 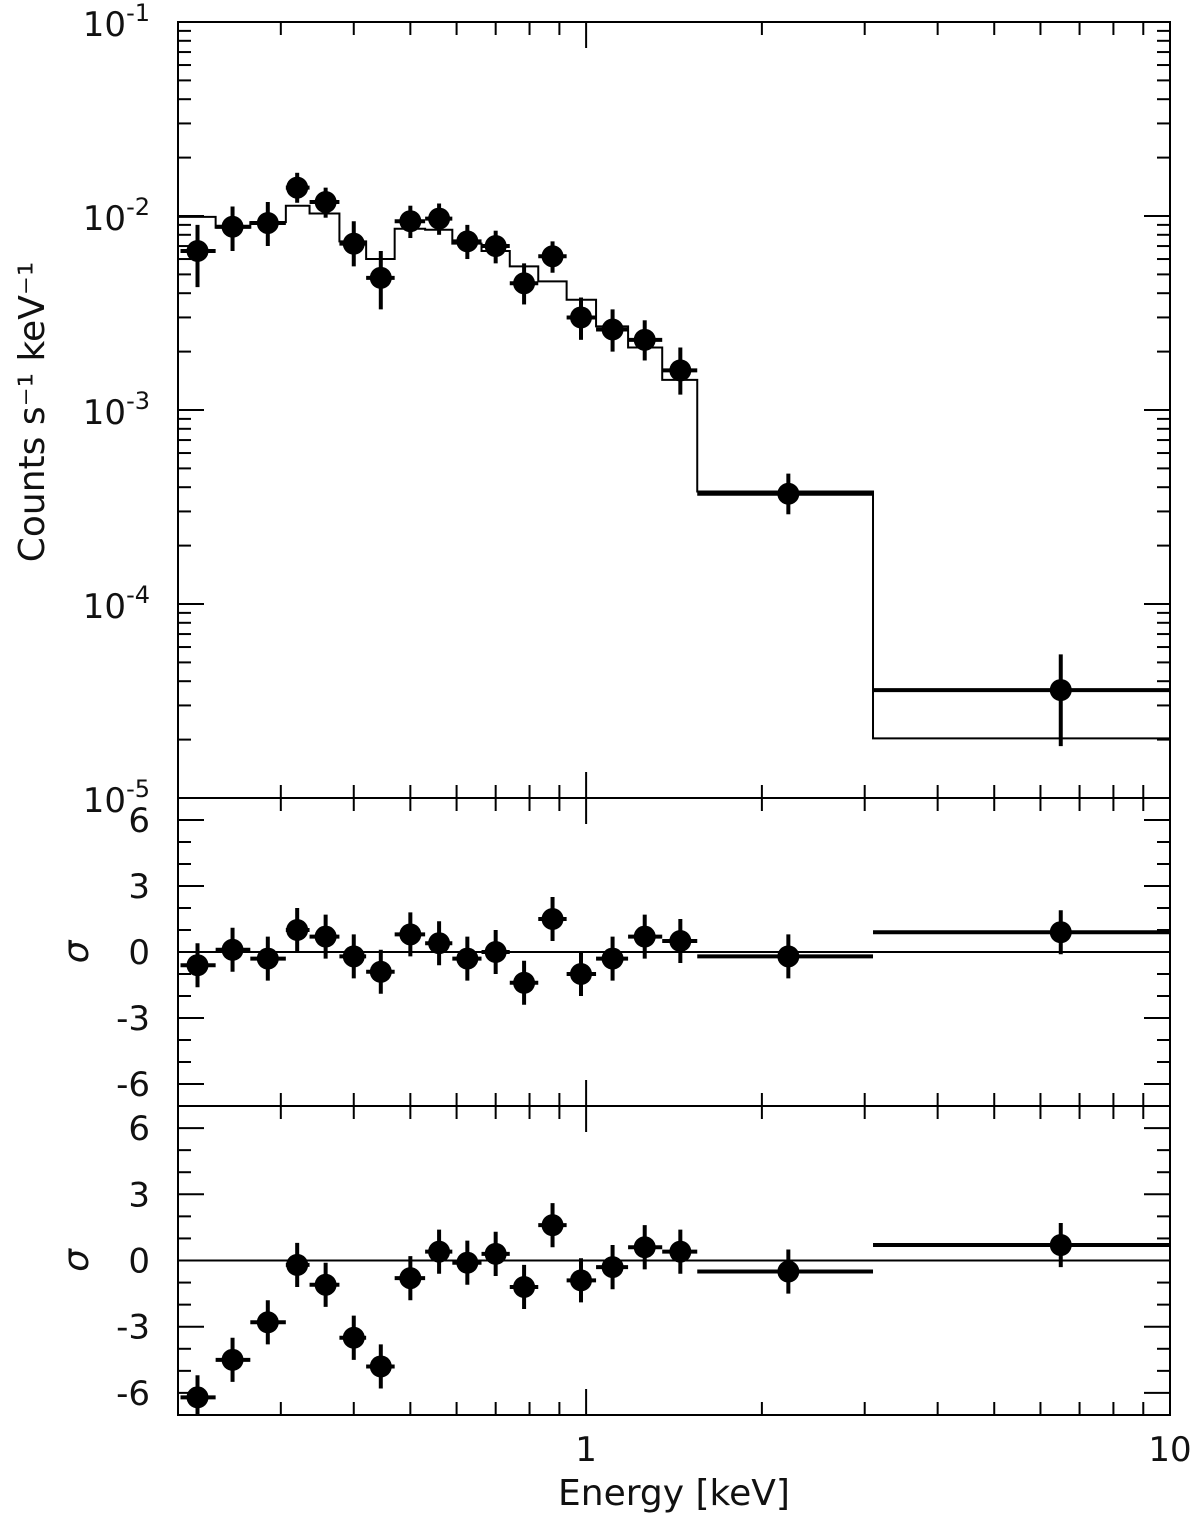 I want to click on tick-exponent: -1, so click(x=138, y=13).